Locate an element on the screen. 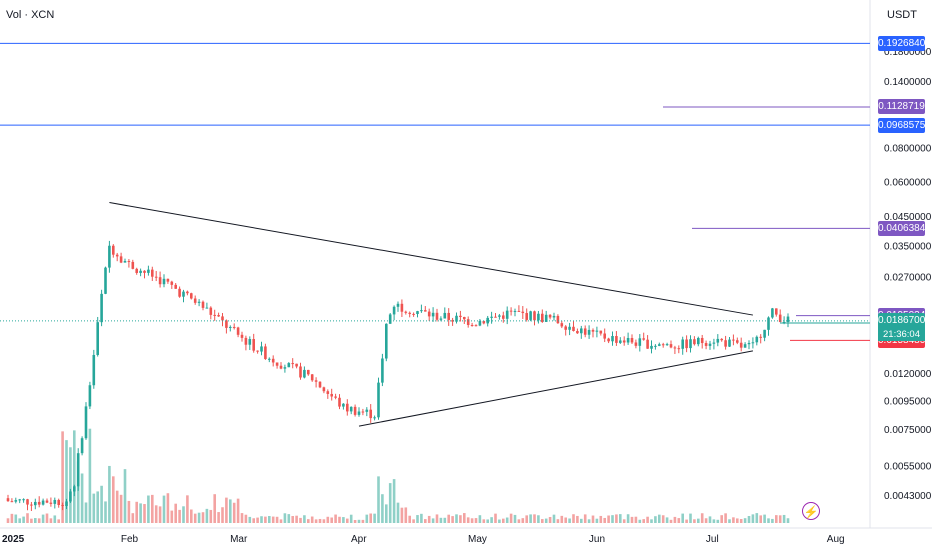 Image resolution: width=932 pixels, height=550 pixels. price-level-tag: 0.0406384 is located at coordinates (902, 228).